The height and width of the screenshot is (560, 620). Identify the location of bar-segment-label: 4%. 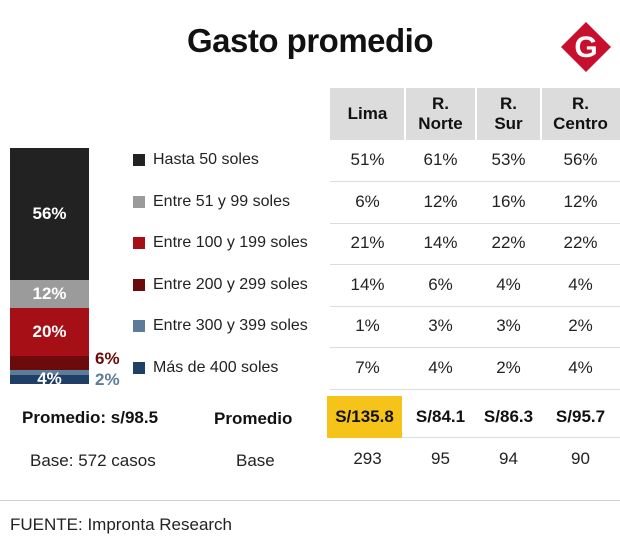
(49, 379).